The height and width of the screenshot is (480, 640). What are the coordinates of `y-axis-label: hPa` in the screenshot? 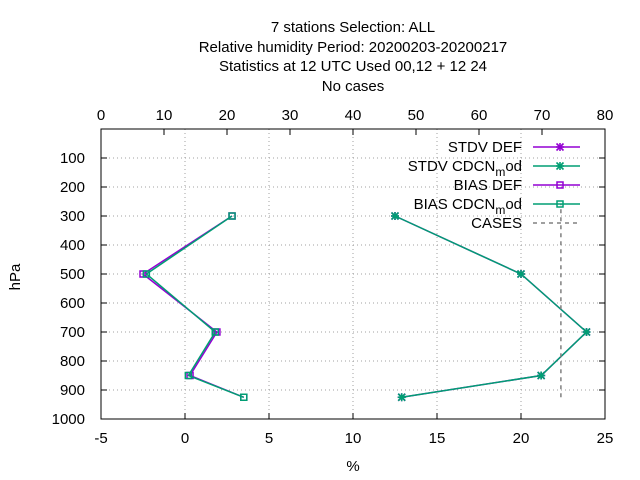 It's located at (15, 276).